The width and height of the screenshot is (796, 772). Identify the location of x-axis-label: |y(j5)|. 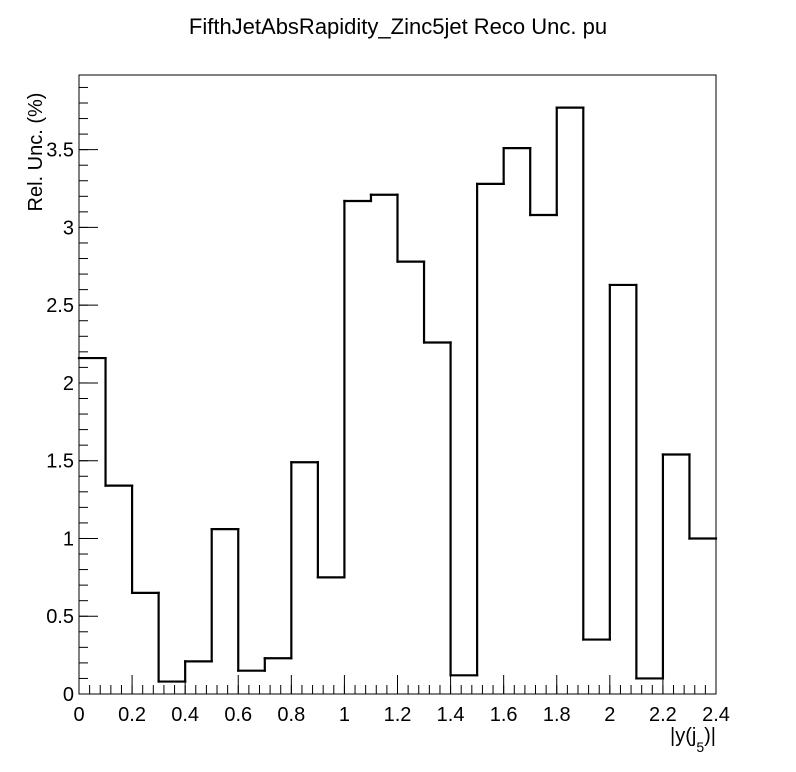
(693, 740).